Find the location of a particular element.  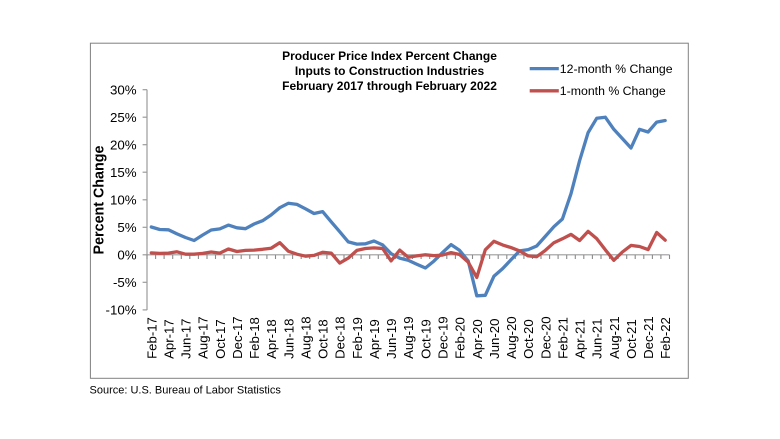

svg-text: Apr-19 is located at coordinates (374, 339).